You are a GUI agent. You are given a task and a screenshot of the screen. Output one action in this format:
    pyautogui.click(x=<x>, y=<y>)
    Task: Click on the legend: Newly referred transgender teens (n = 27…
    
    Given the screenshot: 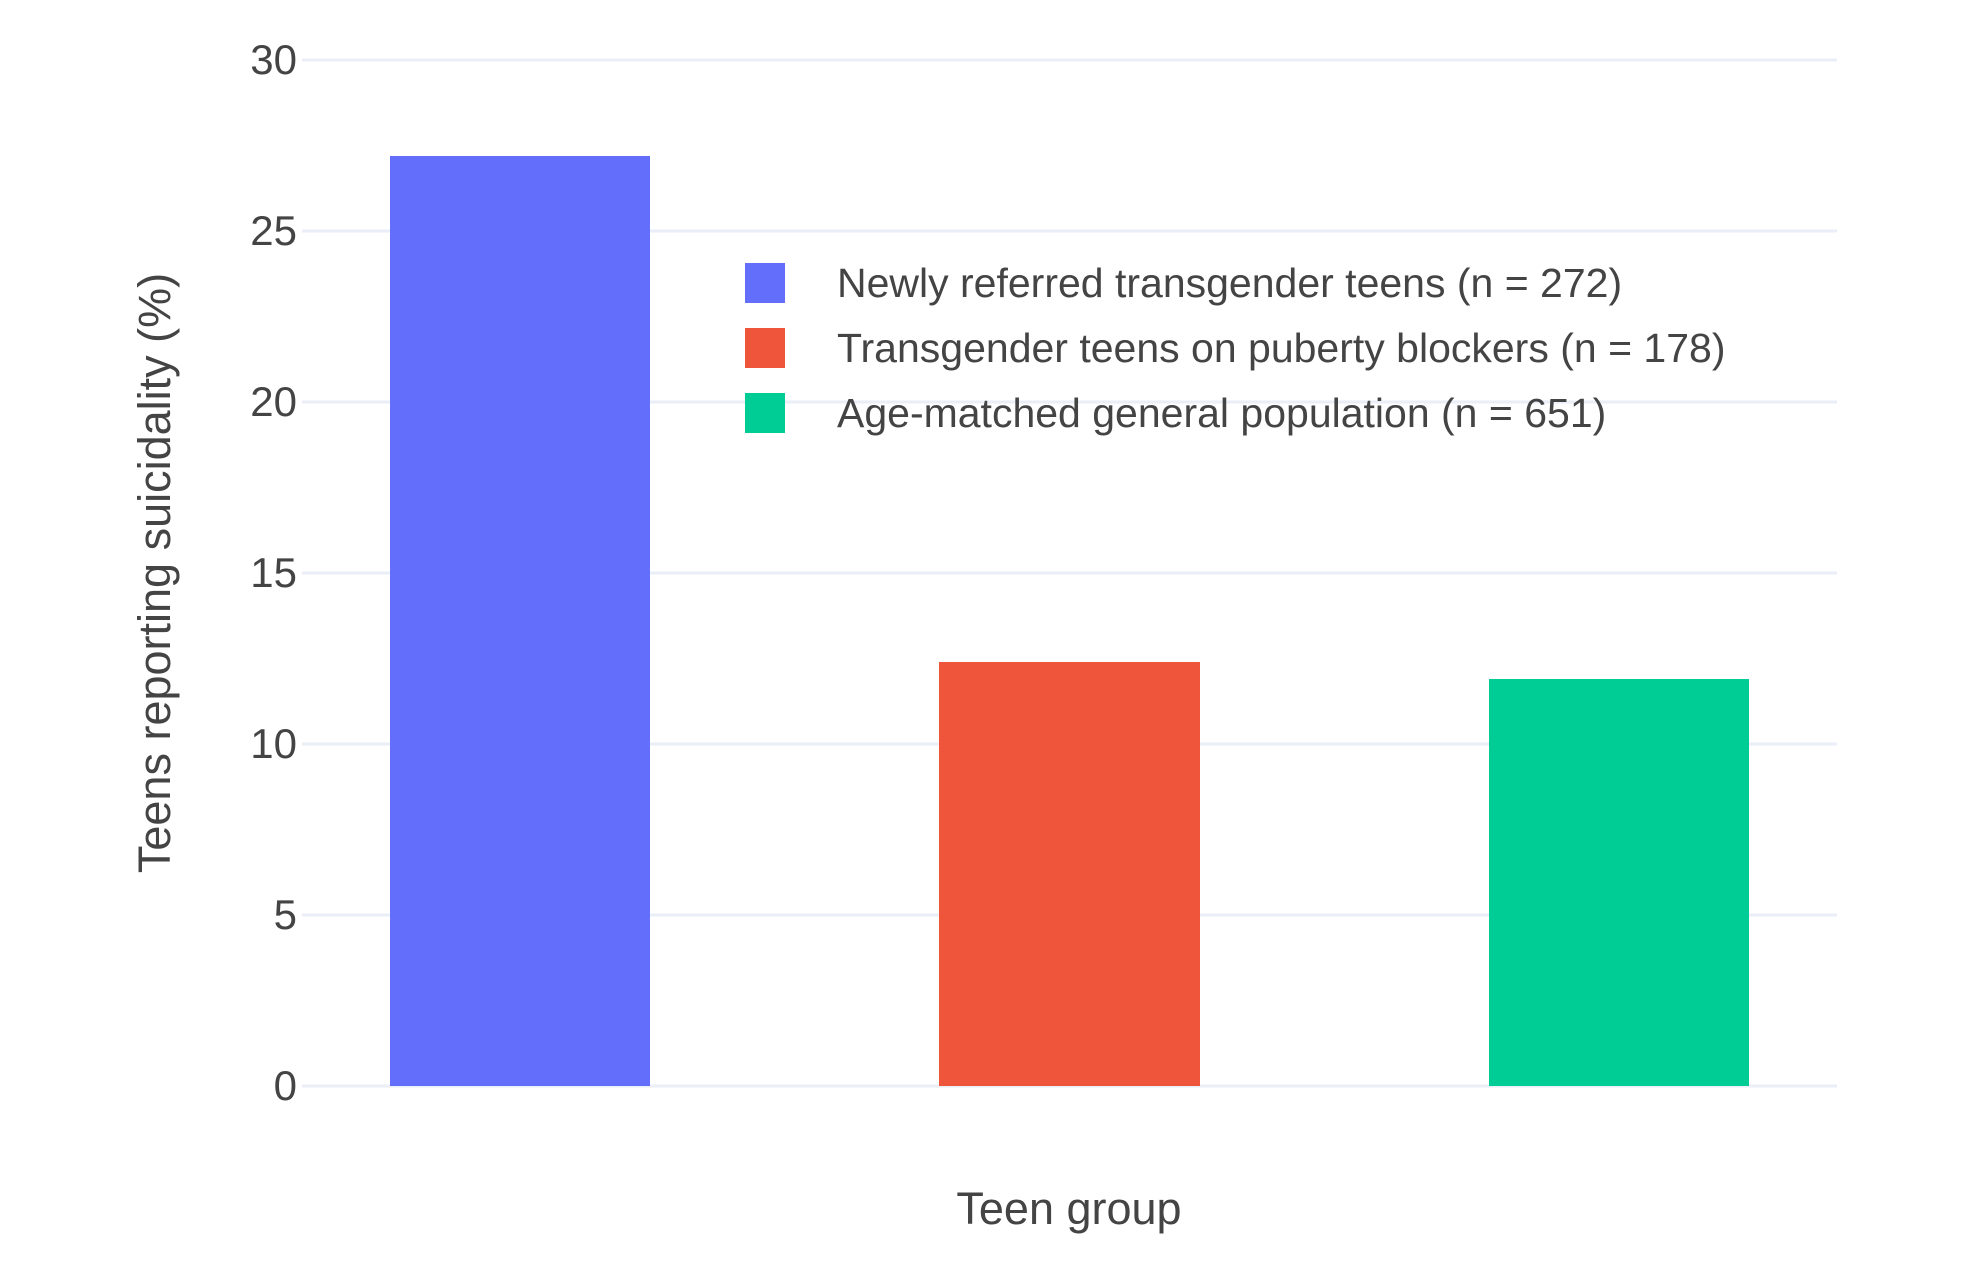 What is the action you would take?
    pyautogui.click(x=1235, y=355)
    